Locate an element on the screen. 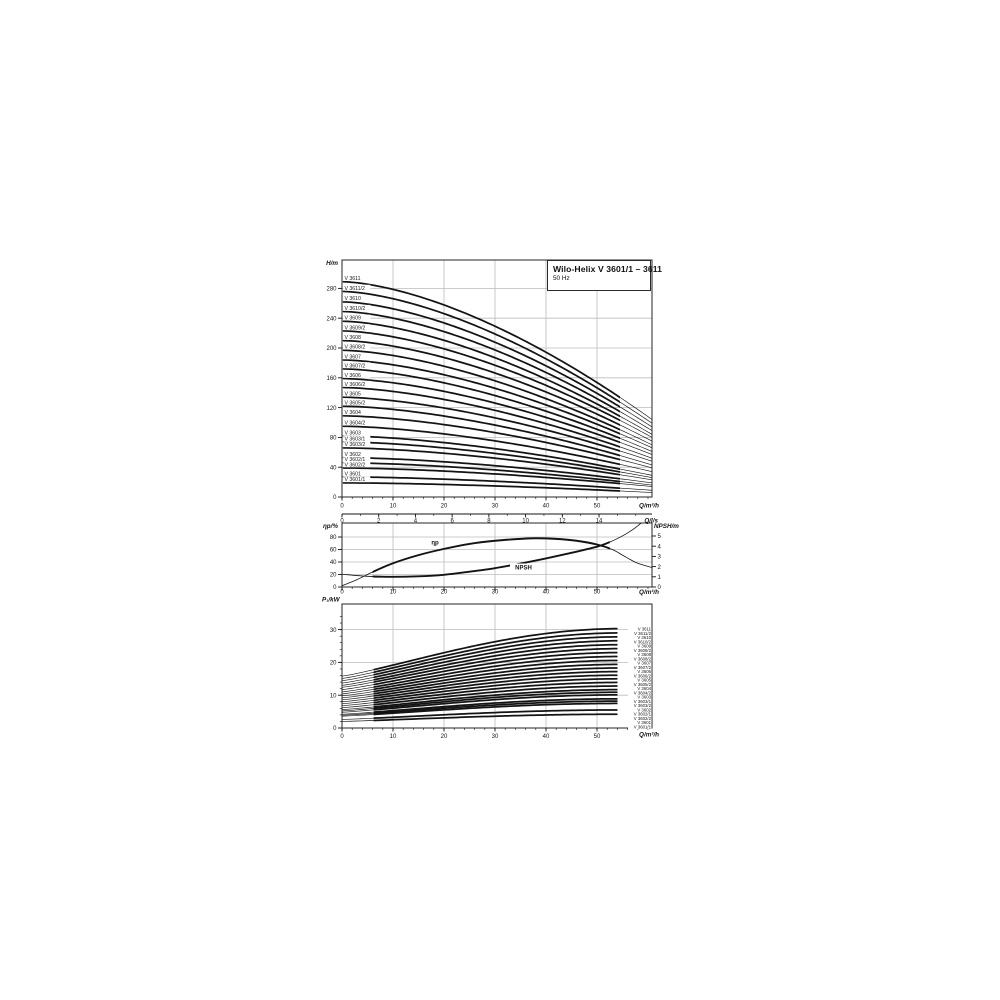  eff-npsh-curves is located at coordinates (497, 555).